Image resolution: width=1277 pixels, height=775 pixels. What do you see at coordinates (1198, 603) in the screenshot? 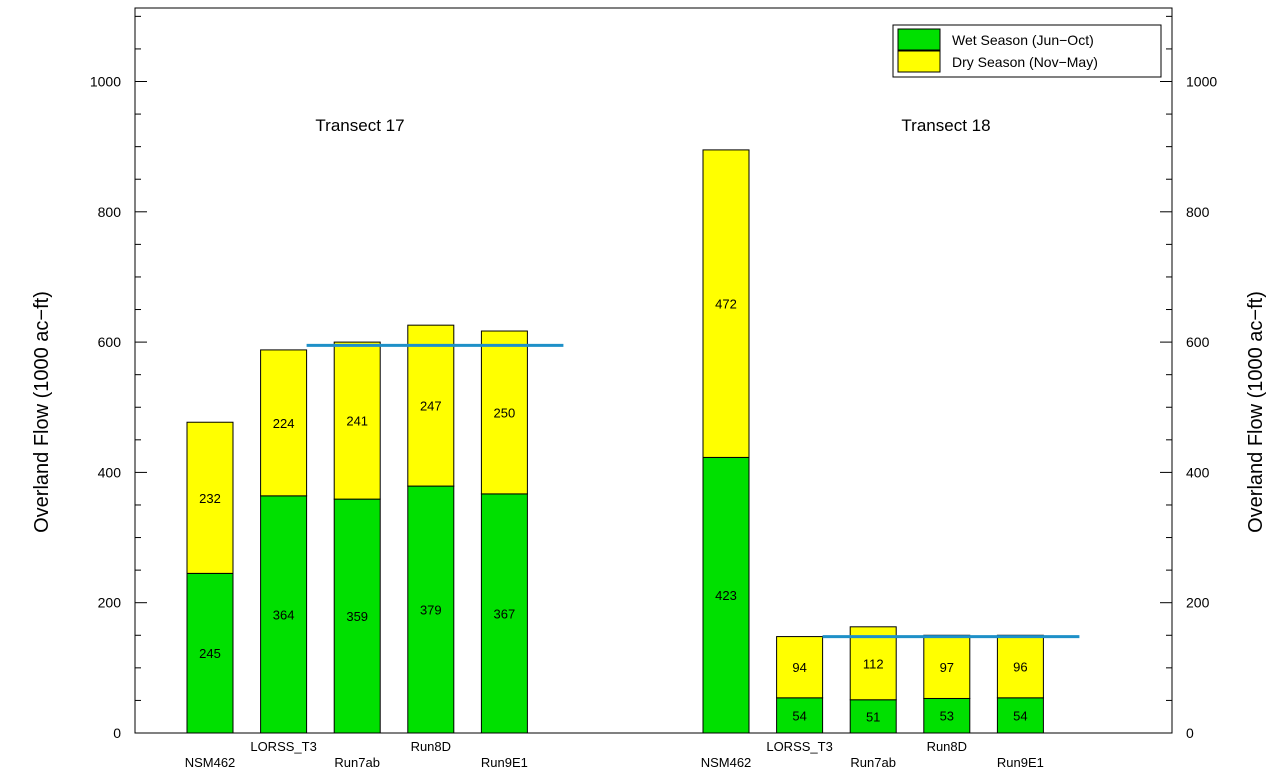
I see `y-tick-label-right: 200` at bounding box center [1198, 603].